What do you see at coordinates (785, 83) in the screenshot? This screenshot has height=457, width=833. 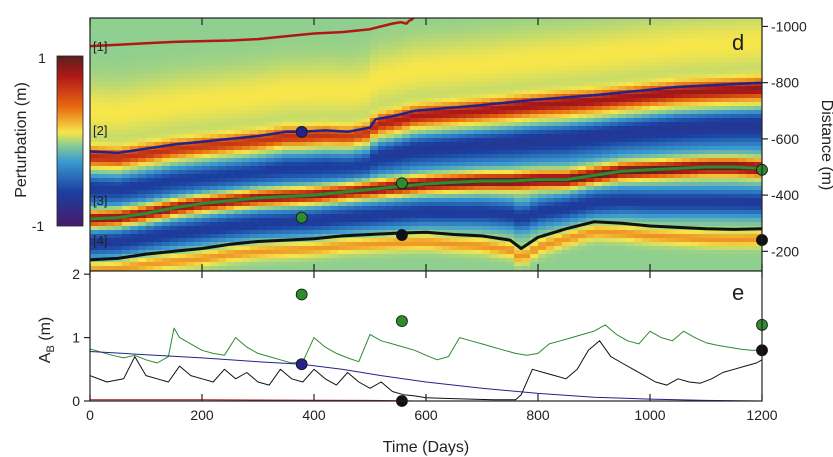 I see `panel-d-y-tick-label-4: -800` at bounding box center [785, 83].